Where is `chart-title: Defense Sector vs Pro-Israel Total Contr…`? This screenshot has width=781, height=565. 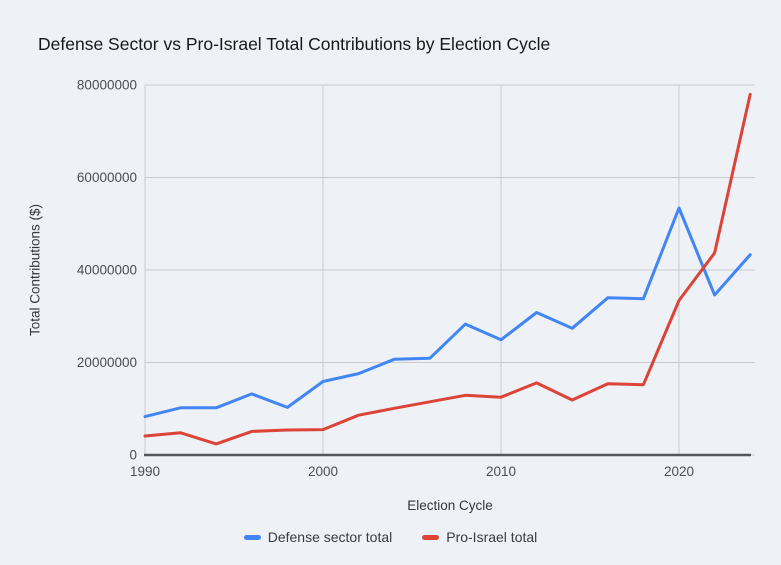 chart-title: Defense Sector vs Pro-Israel Total Contr… is located at coordinates (294, 44).